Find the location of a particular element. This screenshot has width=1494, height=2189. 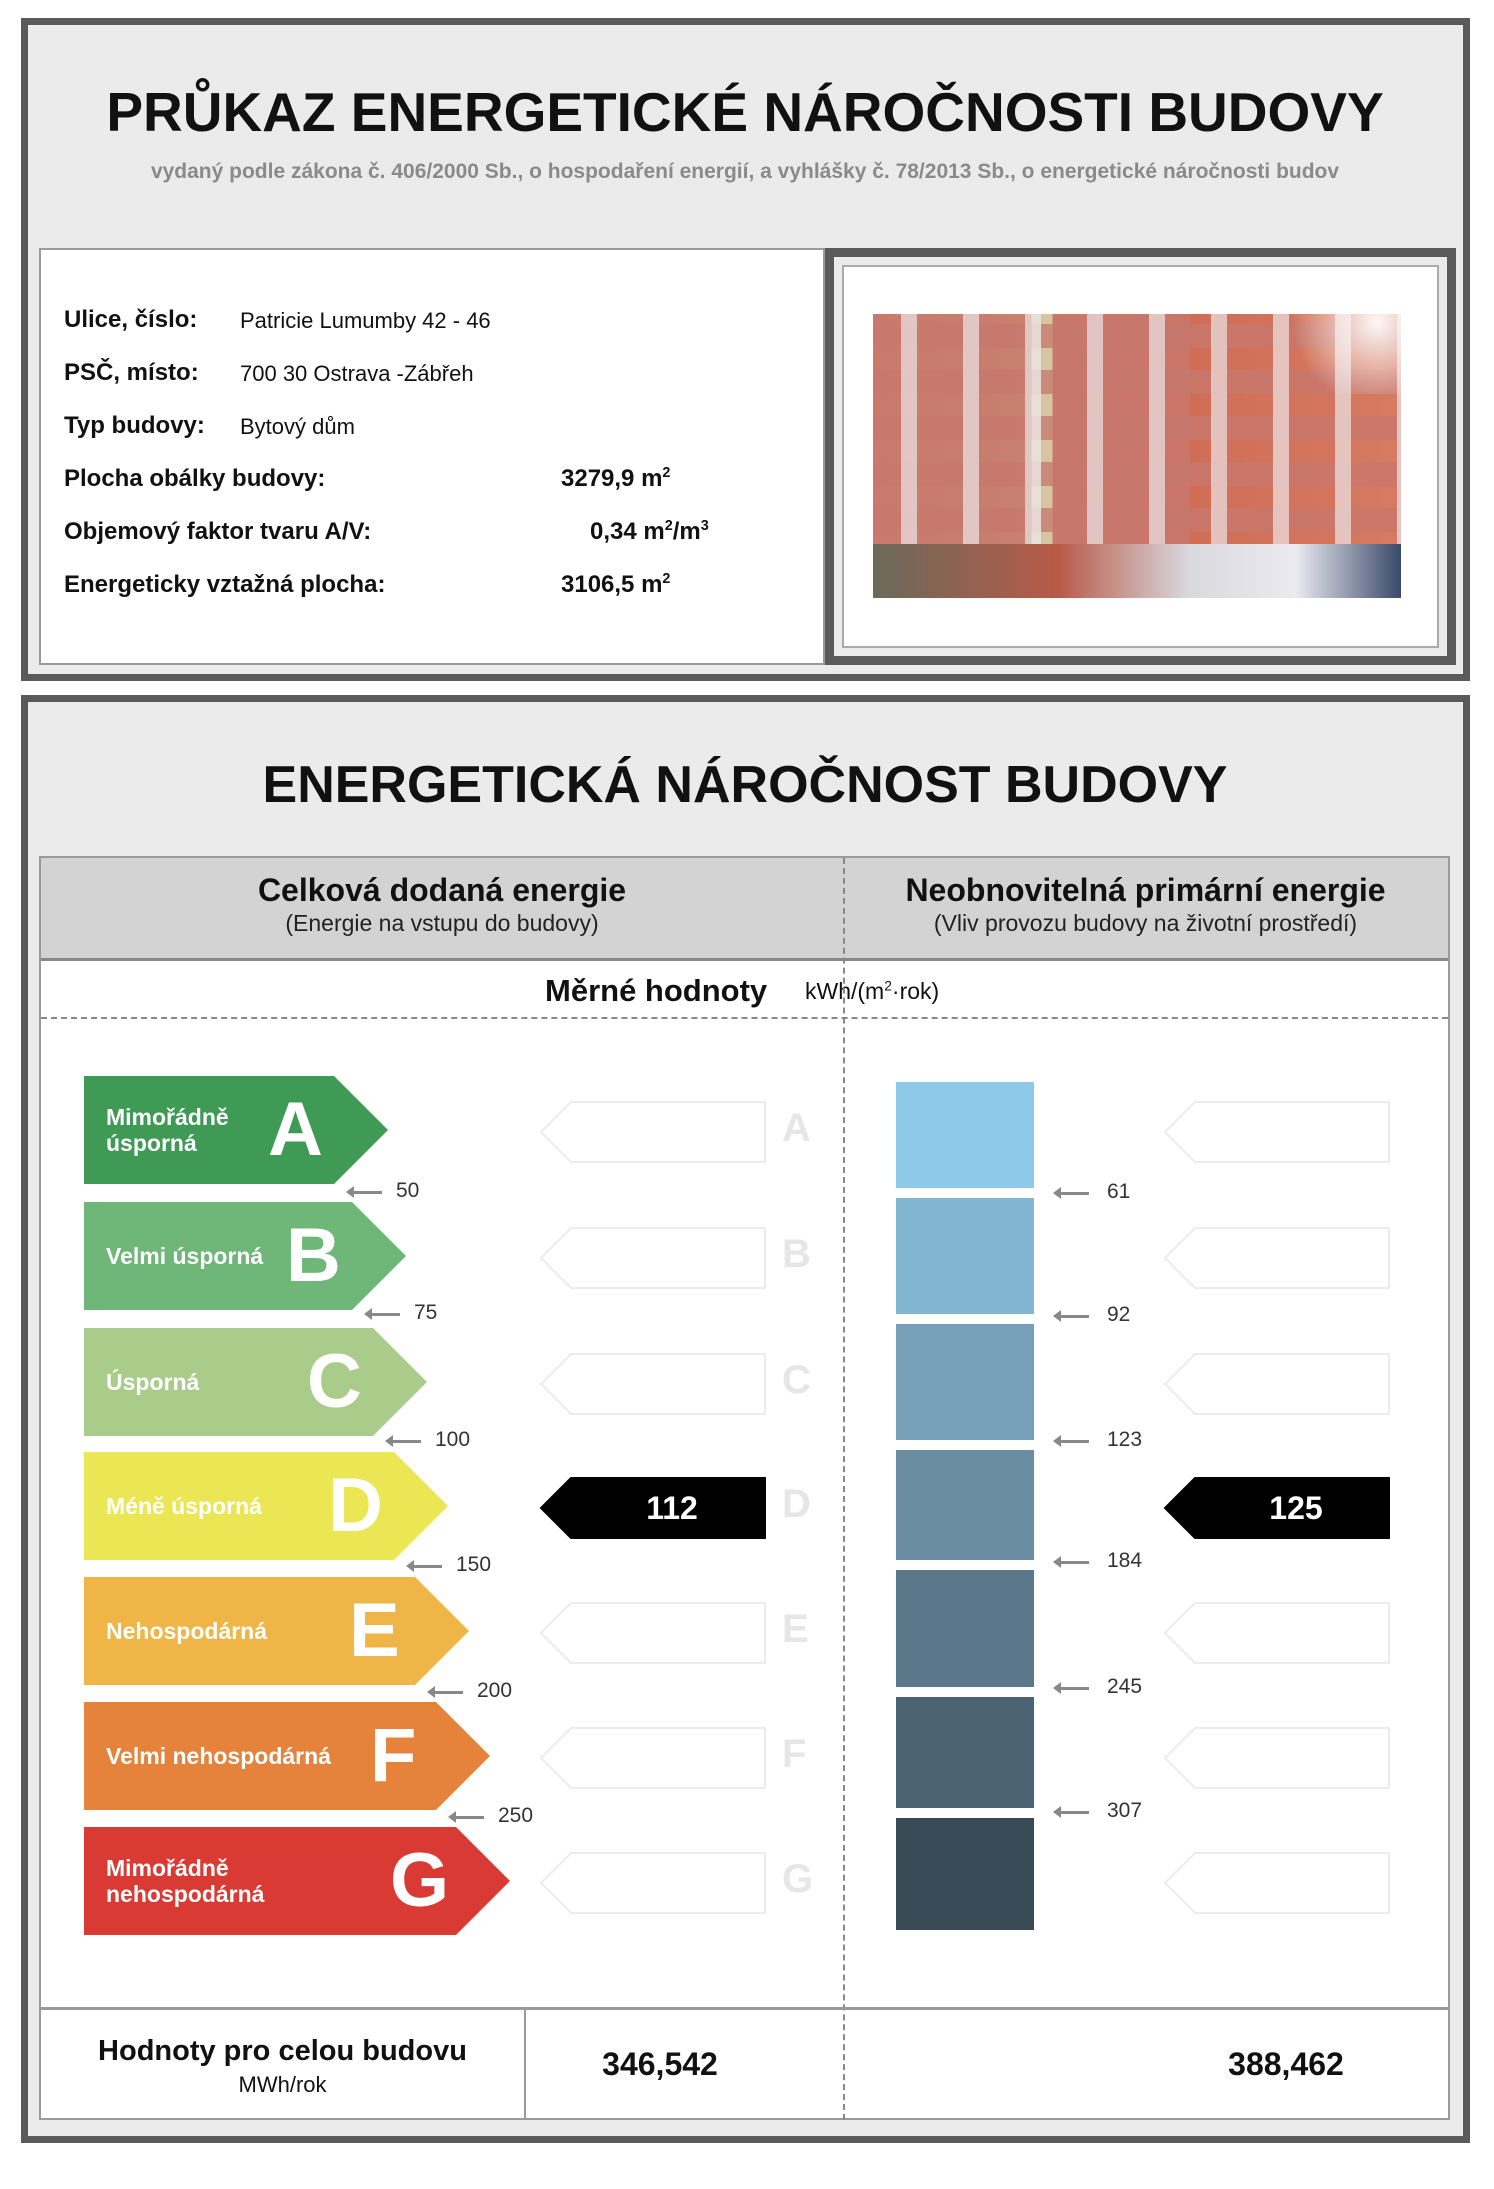

primary-energy-bar-g is located at coordinates (965, 1874).